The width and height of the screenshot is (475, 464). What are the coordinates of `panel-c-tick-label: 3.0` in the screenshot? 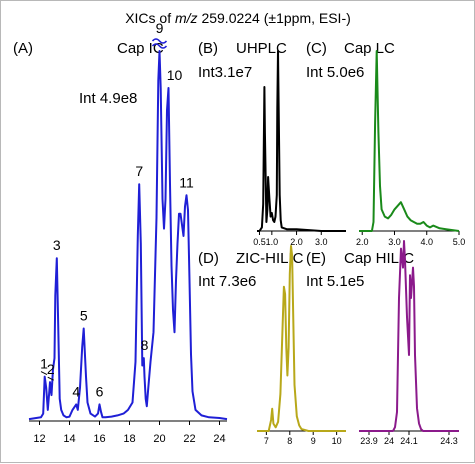 It's located at (394, 242).